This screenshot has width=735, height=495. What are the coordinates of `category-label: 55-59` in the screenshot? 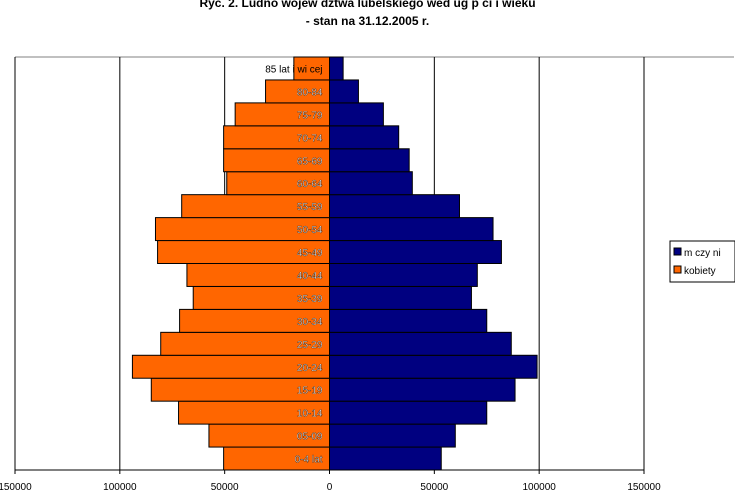 It's located at (310, 207).